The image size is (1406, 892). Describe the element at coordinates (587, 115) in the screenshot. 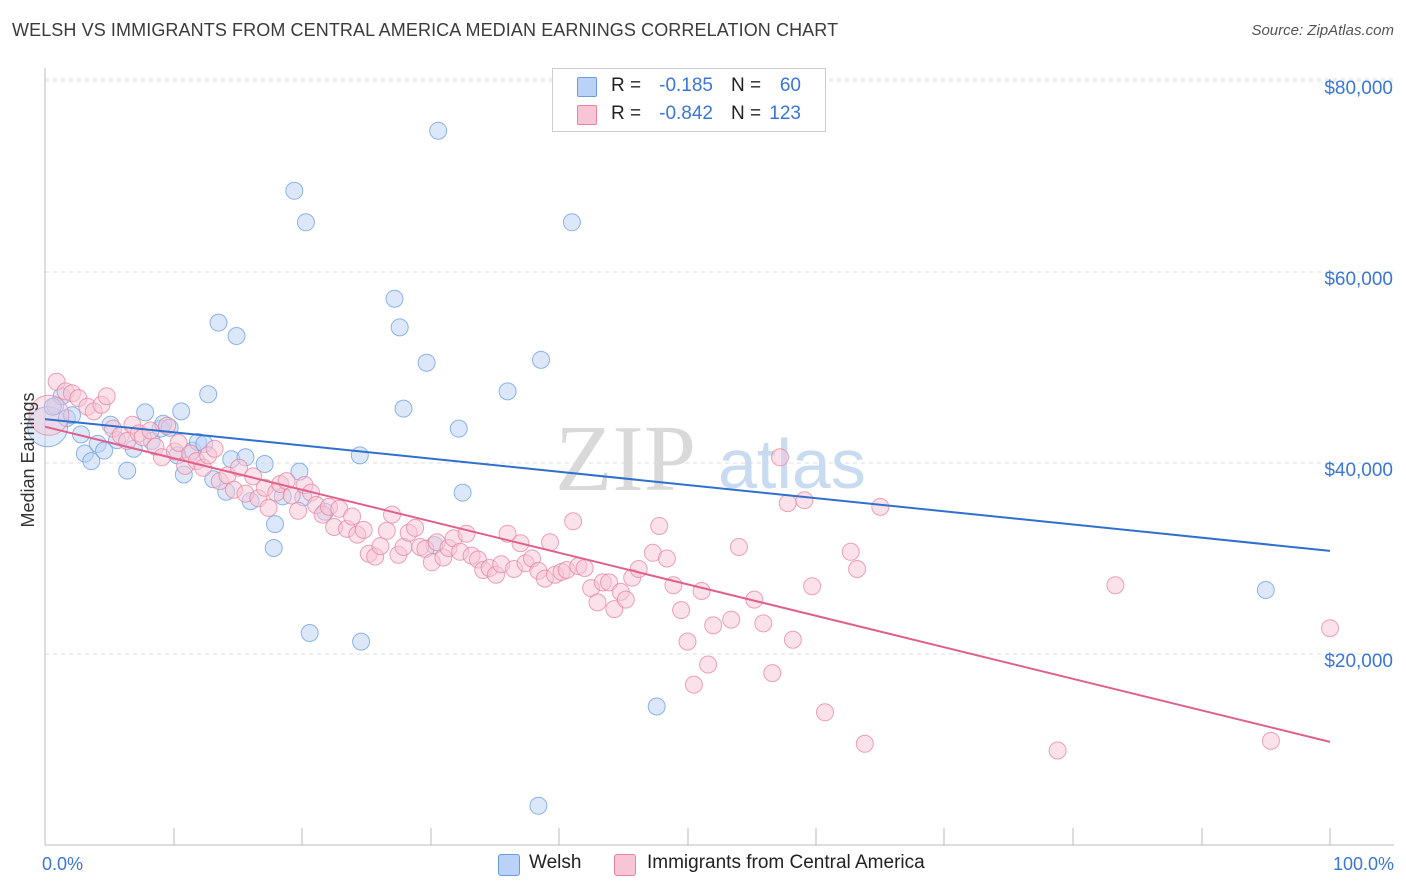

I see `legend-swatch-central-america` at that location.